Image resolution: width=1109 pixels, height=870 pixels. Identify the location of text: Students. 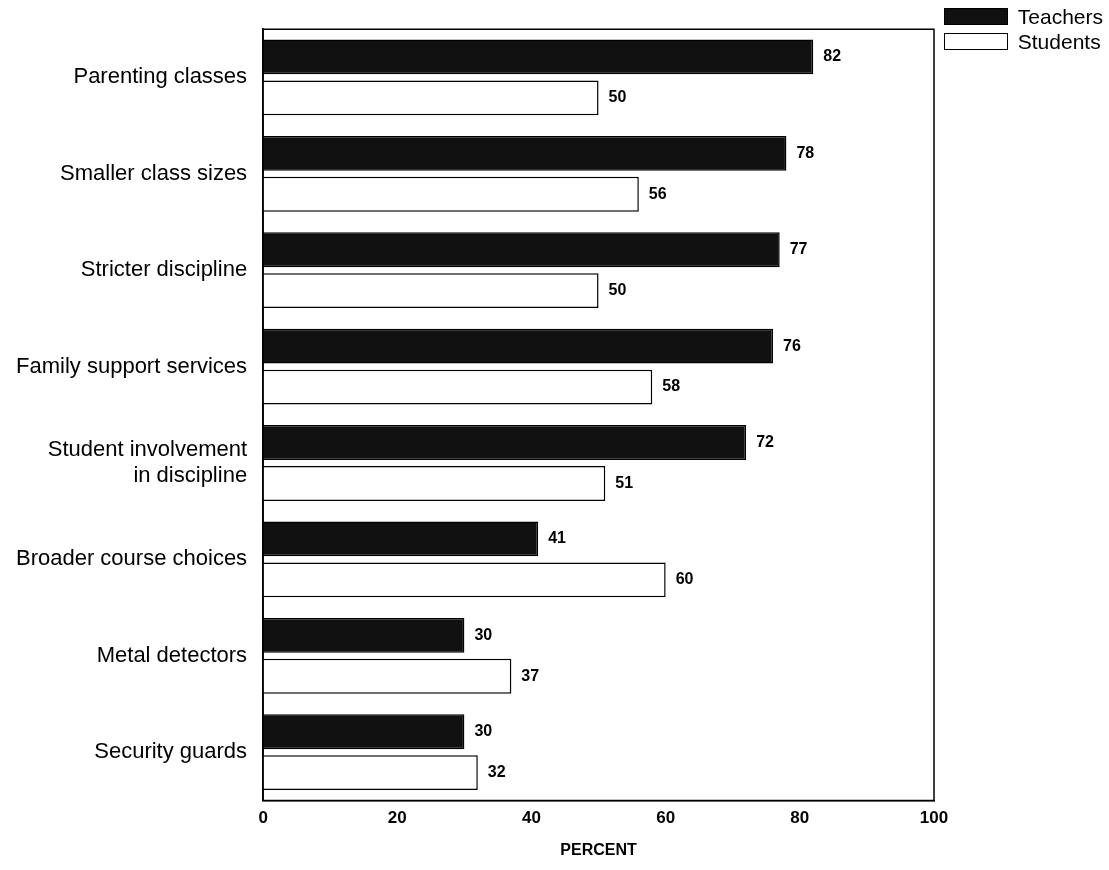
(1059, 41).